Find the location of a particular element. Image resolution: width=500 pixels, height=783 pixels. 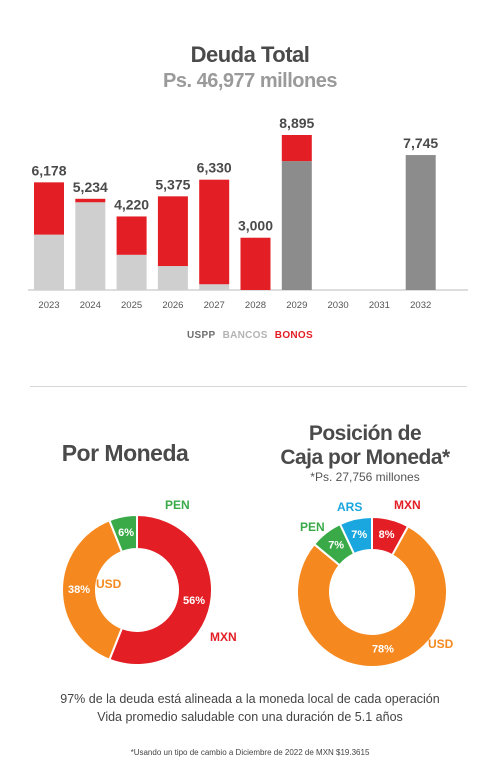

chart-legend: USPP BANCOS BONOS is located at coordinates (250, 335).